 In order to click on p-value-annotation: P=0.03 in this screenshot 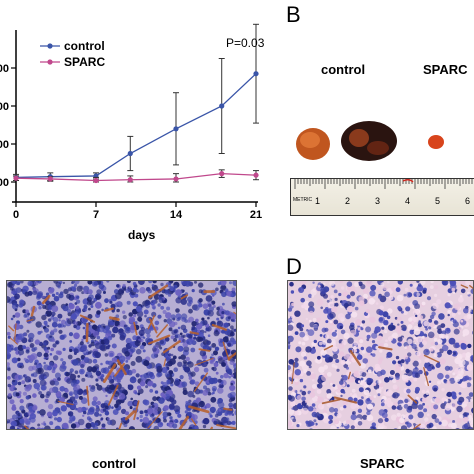, I will do `click(245, 43)`.